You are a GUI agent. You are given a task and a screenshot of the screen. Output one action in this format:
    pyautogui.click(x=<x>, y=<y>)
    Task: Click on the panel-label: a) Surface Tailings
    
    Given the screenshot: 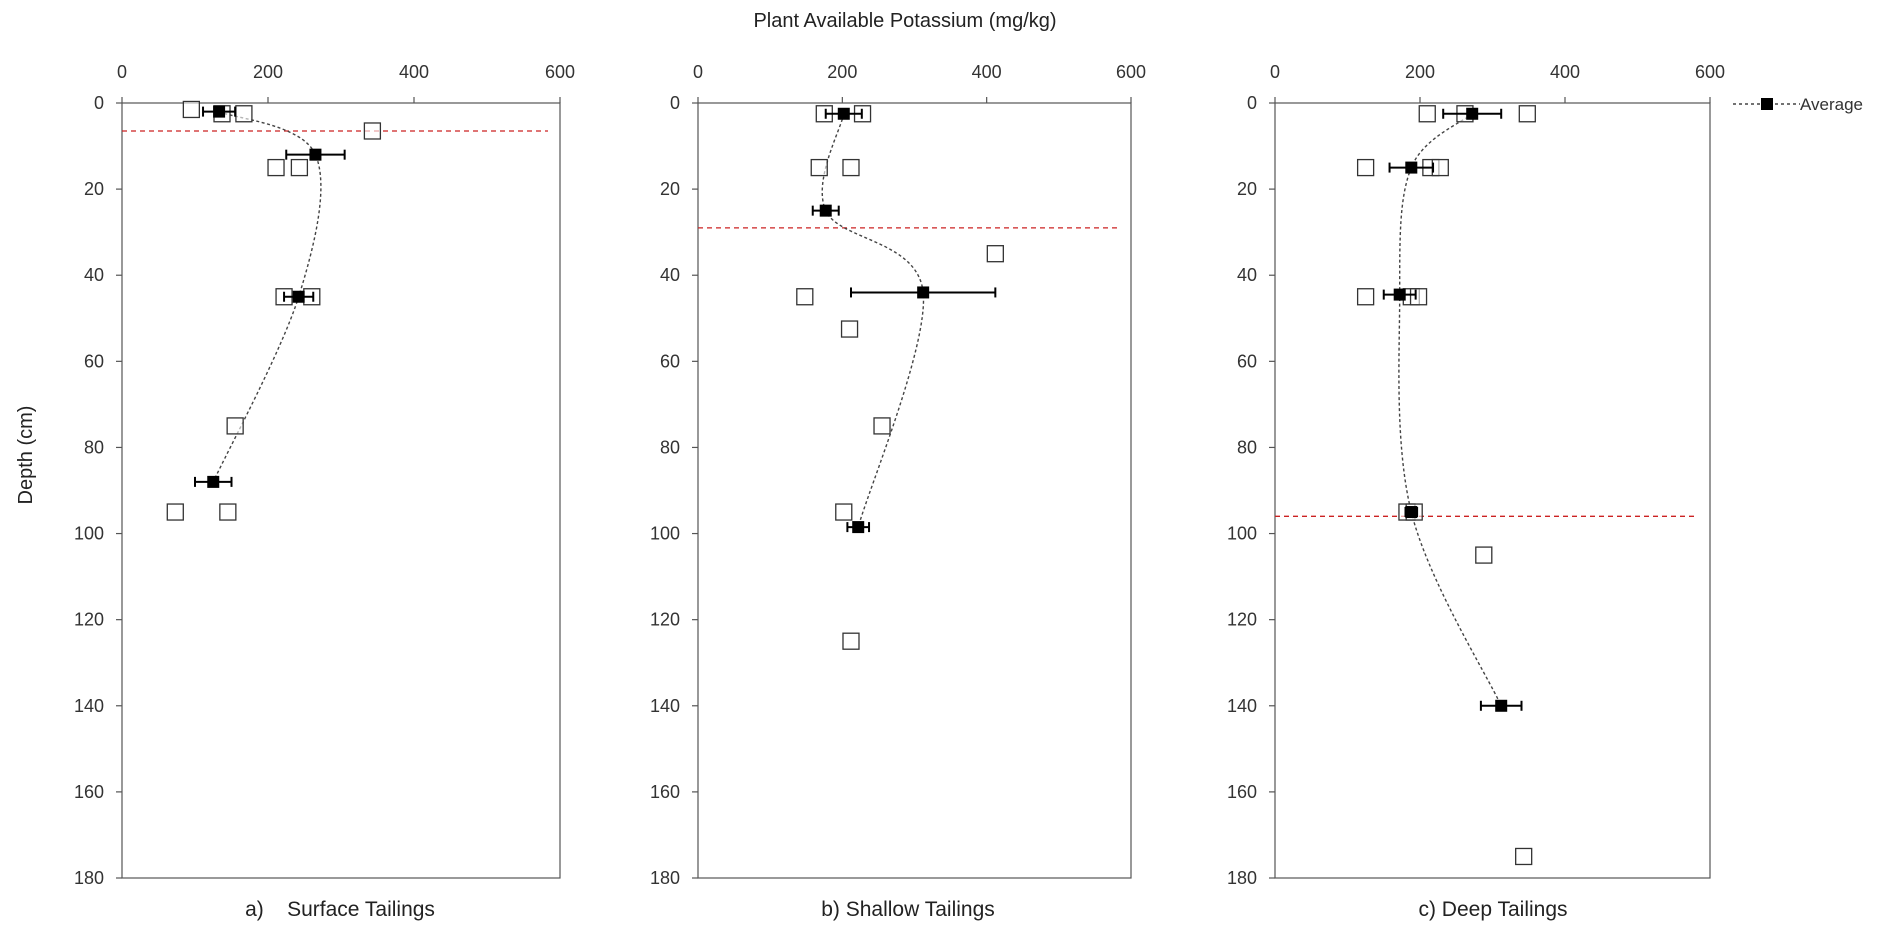 What is the action you would take?
    pyautogui.click(x=340, y=909)
    